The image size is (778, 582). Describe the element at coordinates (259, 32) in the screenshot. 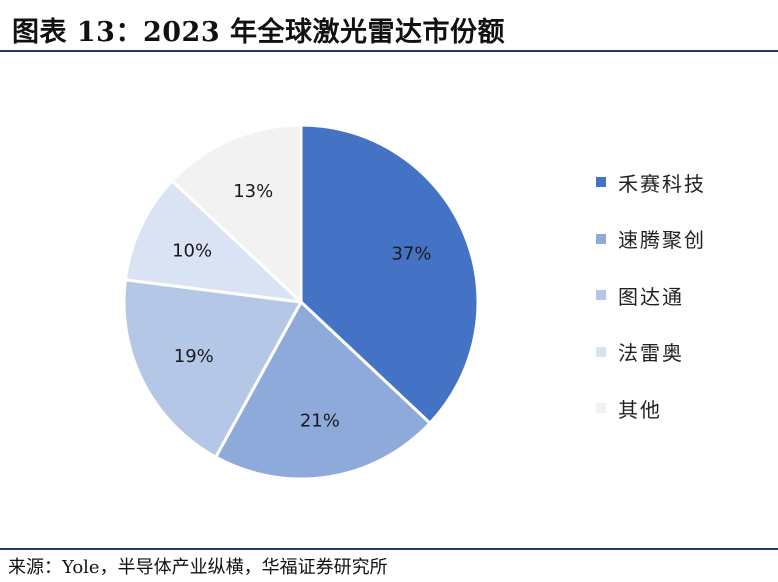

I see `chart-title: 图表 13：2023 年全球激光雷达市份额` at that location.